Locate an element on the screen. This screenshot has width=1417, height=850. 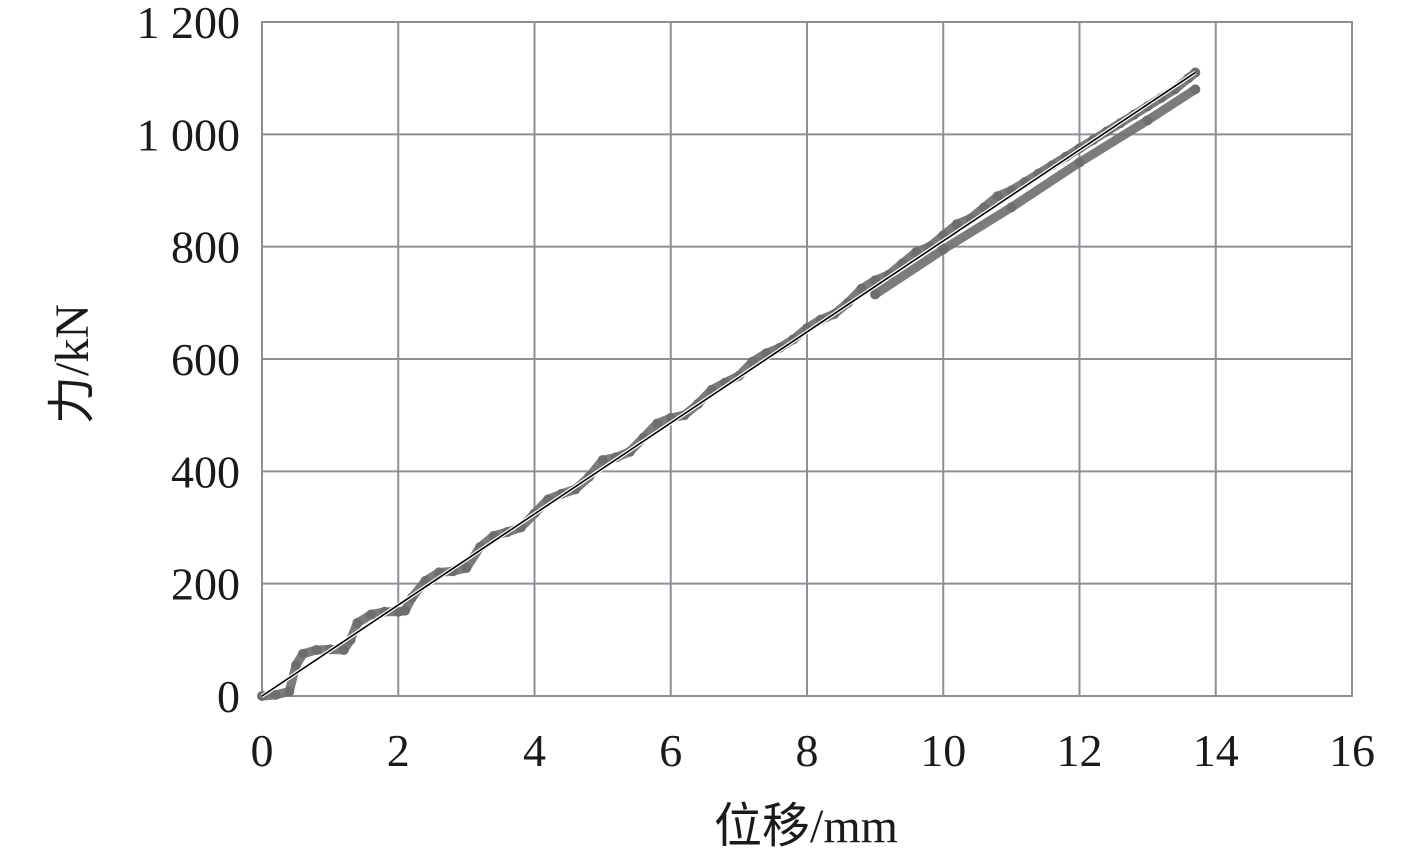
x-tick-label: 0 is located at coordinates (262, 750).